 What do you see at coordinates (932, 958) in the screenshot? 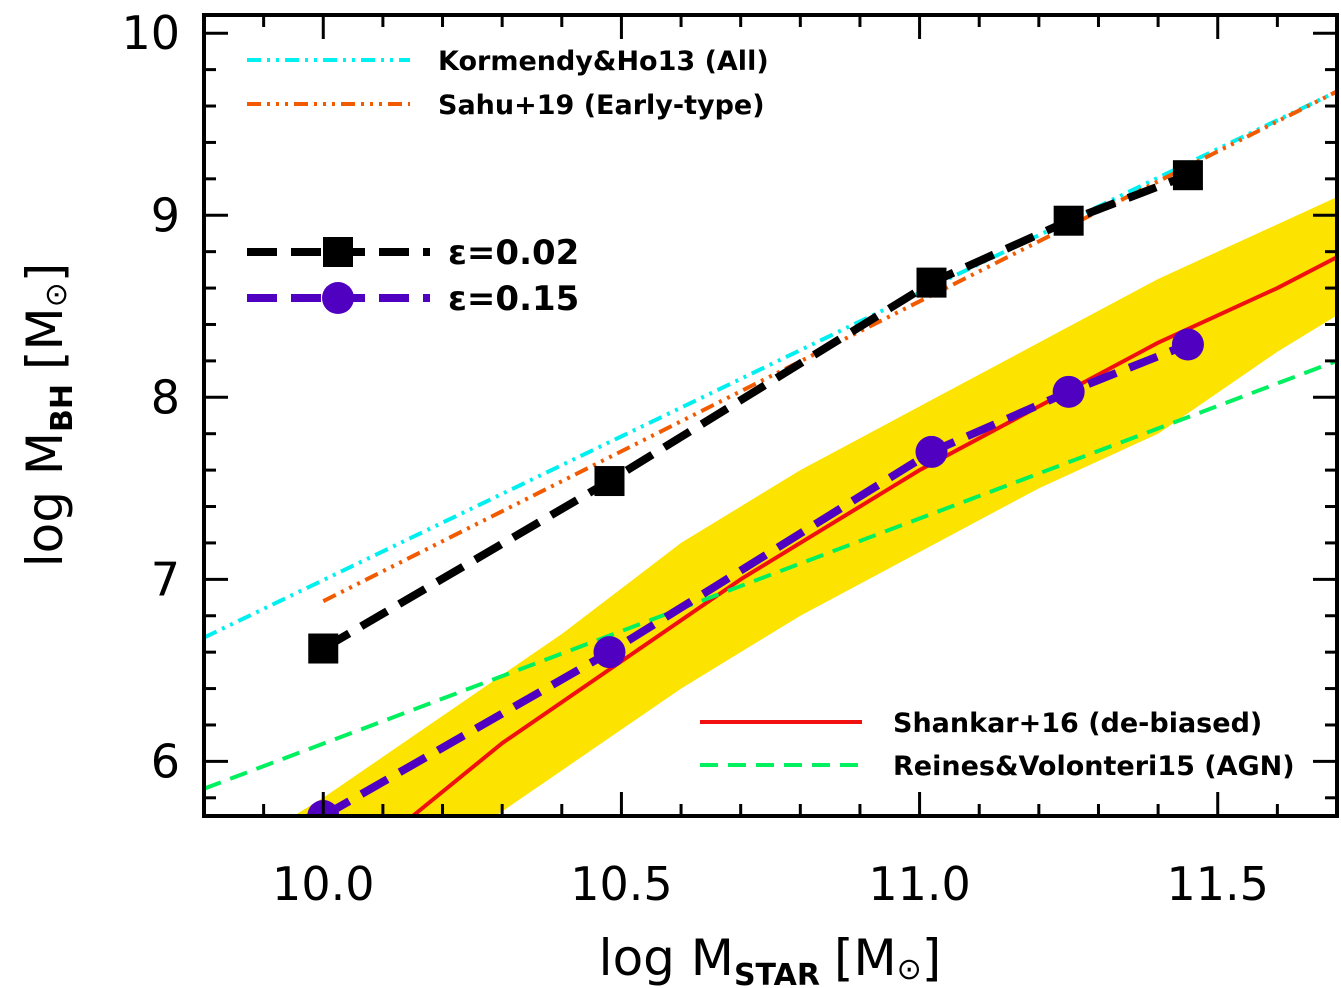
I see `x-axis-title-close: ]` at bounding box center [932, 958].